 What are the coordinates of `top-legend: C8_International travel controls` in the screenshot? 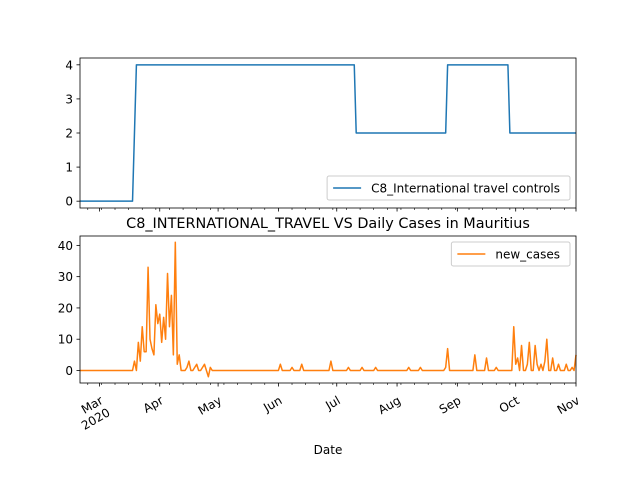 It's located at (448, 188).